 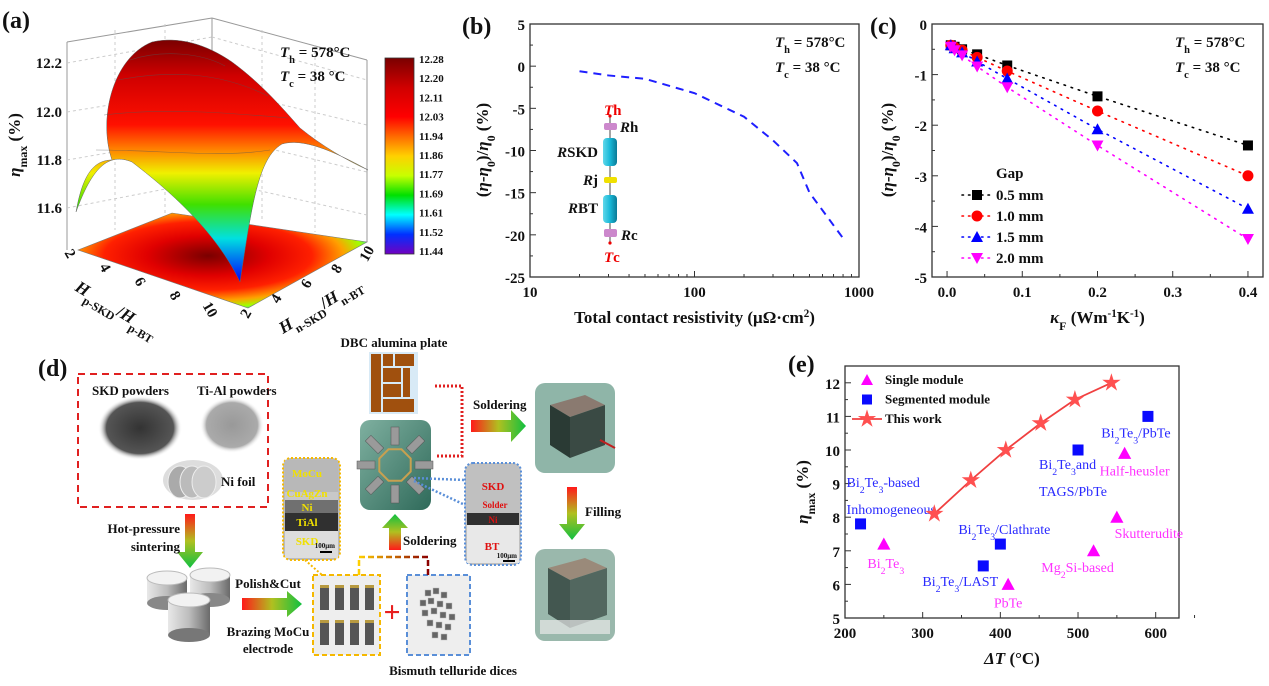 I want to click on x-tick-label: 0.3, so click(x=1172, y=293).